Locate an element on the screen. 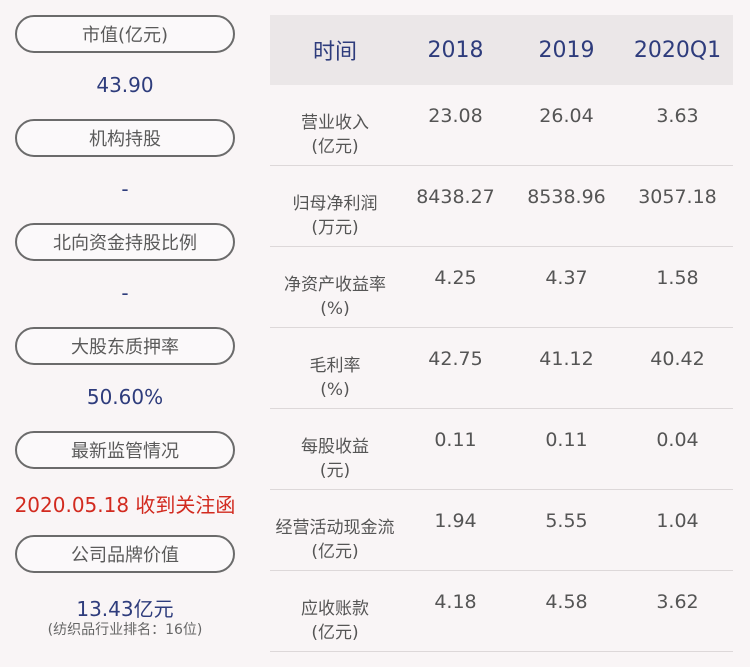  table-cell: 0.04 is located at coordinates (677, 440).